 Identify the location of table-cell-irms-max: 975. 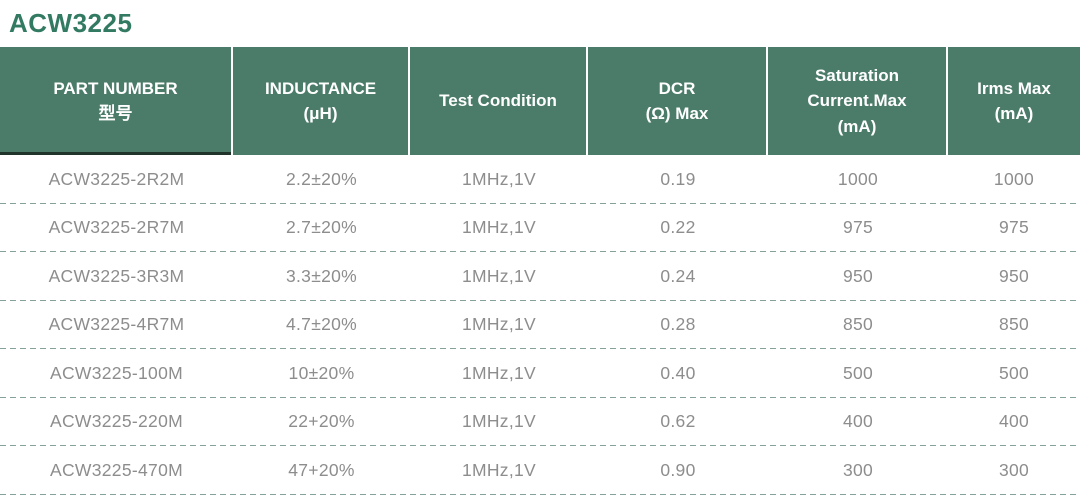
(1014, 227).